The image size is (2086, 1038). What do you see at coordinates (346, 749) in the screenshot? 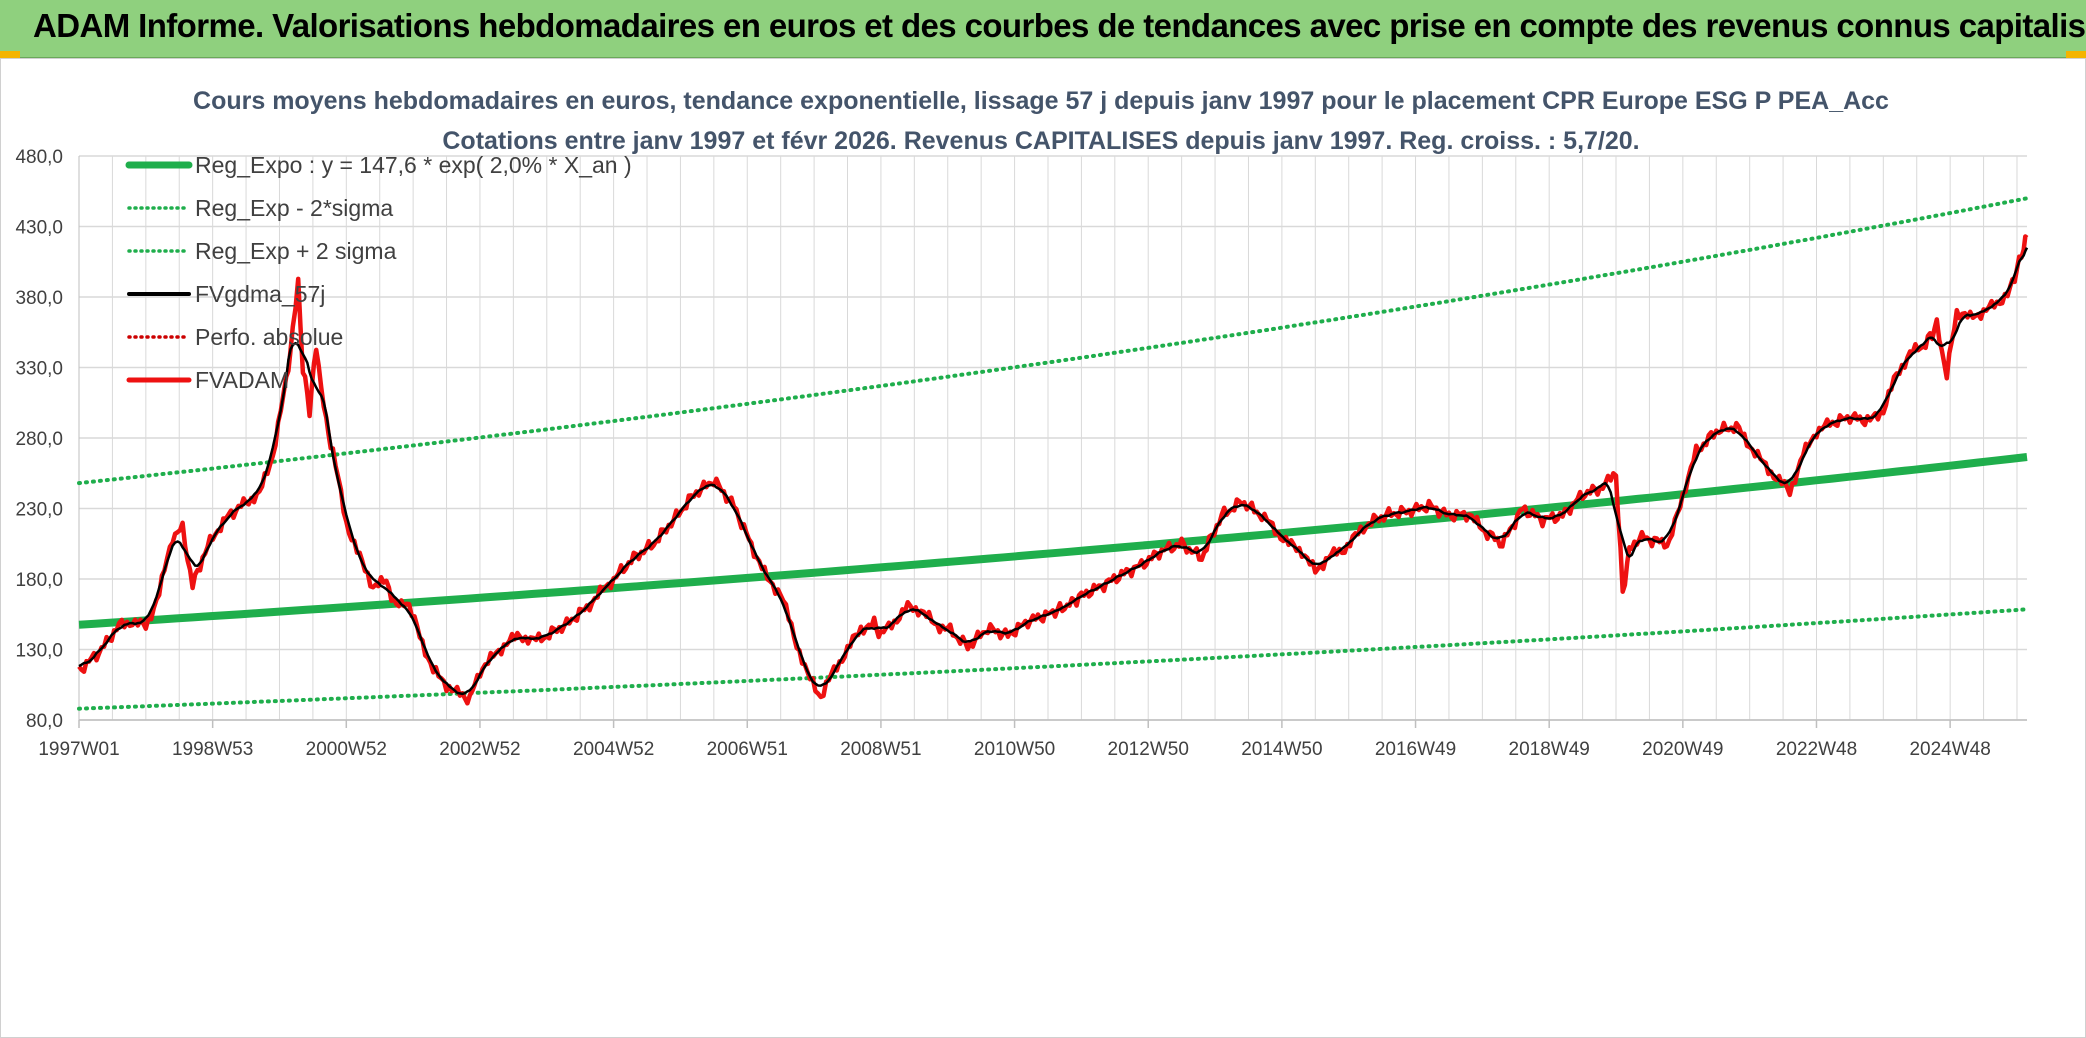
I see `x-tick-label: 2000W52` at bounding box center [346, 749].